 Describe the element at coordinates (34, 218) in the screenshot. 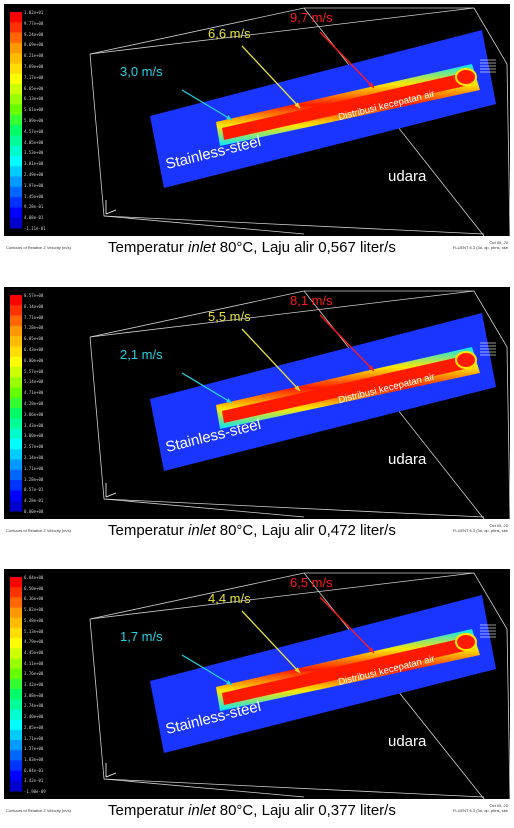

I see `colorbar-tick-label: 4.08e-01` at that location.